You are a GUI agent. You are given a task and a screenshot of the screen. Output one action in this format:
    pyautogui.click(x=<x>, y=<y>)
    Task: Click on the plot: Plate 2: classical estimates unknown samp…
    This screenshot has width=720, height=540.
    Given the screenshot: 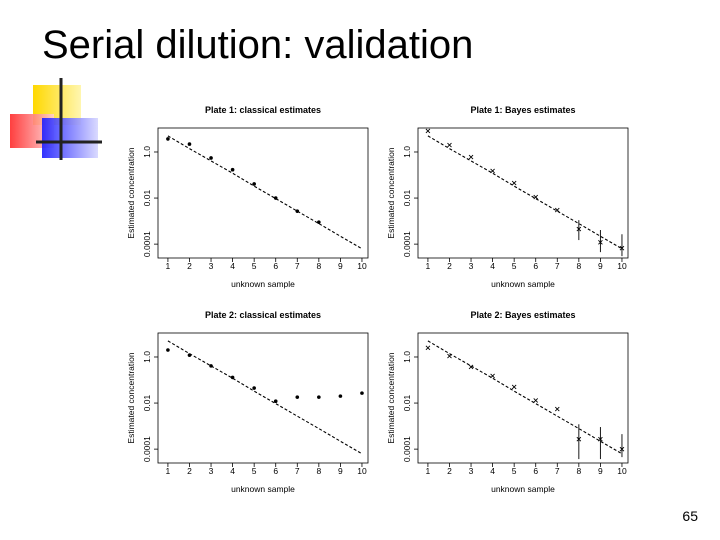 What is the action you would take?
    pyautogui.click(x=247, y=402)
    